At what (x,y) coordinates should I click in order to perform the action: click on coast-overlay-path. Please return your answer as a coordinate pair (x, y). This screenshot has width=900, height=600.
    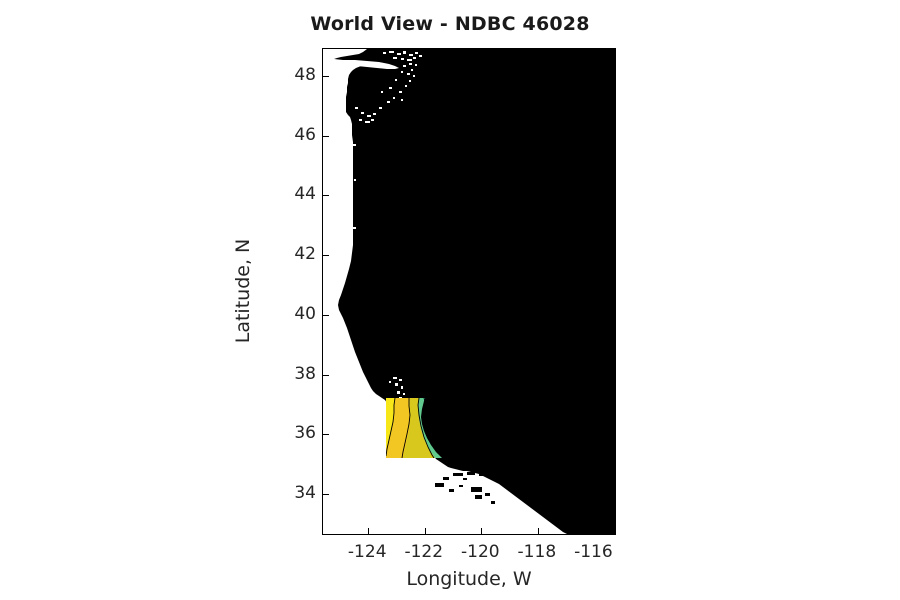
    Looking at the image, I should click on (517, 453).